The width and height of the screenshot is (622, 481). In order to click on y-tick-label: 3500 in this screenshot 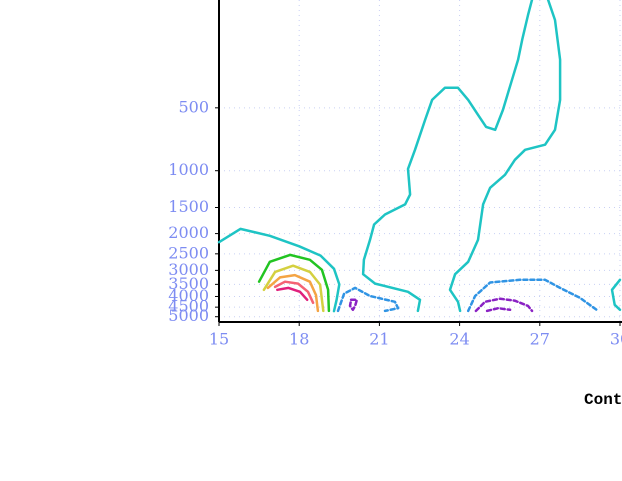, I will do `click(188, 283)`.